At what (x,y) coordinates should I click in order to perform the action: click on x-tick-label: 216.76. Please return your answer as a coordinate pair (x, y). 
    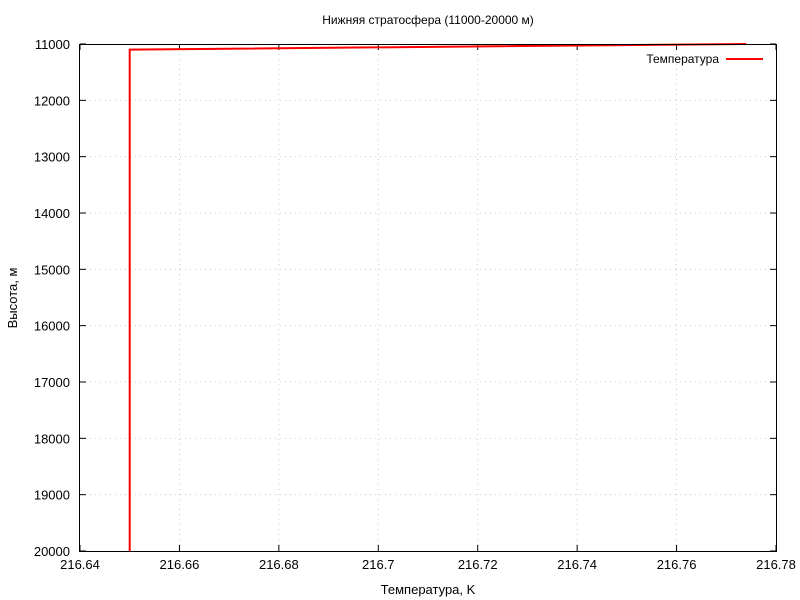
    Looking at the image, I should click on (677, 564).